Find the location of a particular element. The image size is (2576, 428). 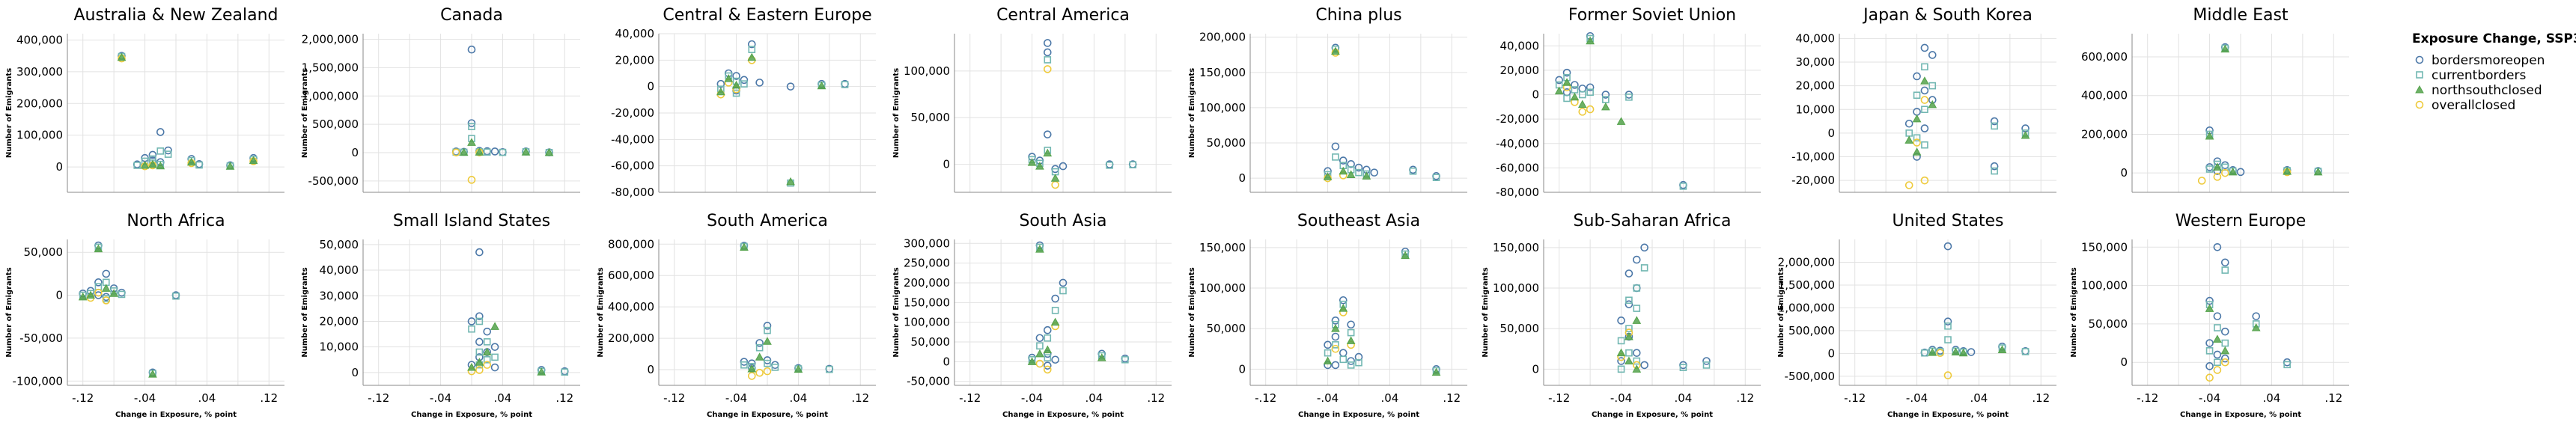

legend-title: Exposure Change, SSP3 is located at coordinates (2494, 38).